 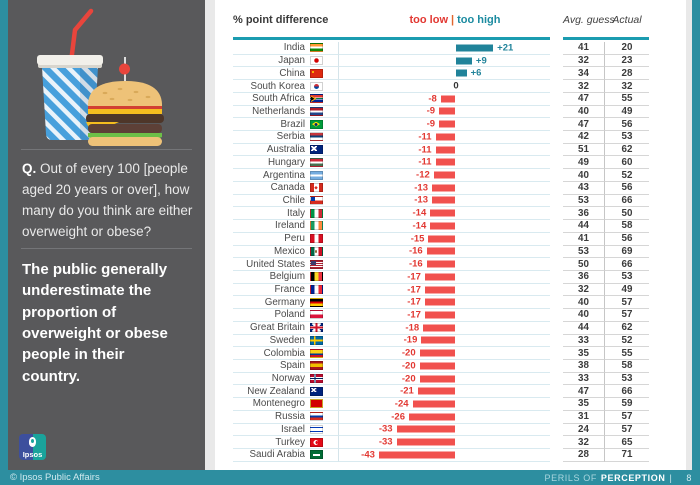 What do you see at coordinates (584, 239) in the screenshot?
I see `avg-guess-value: 41` at bounding box center [584, 239].